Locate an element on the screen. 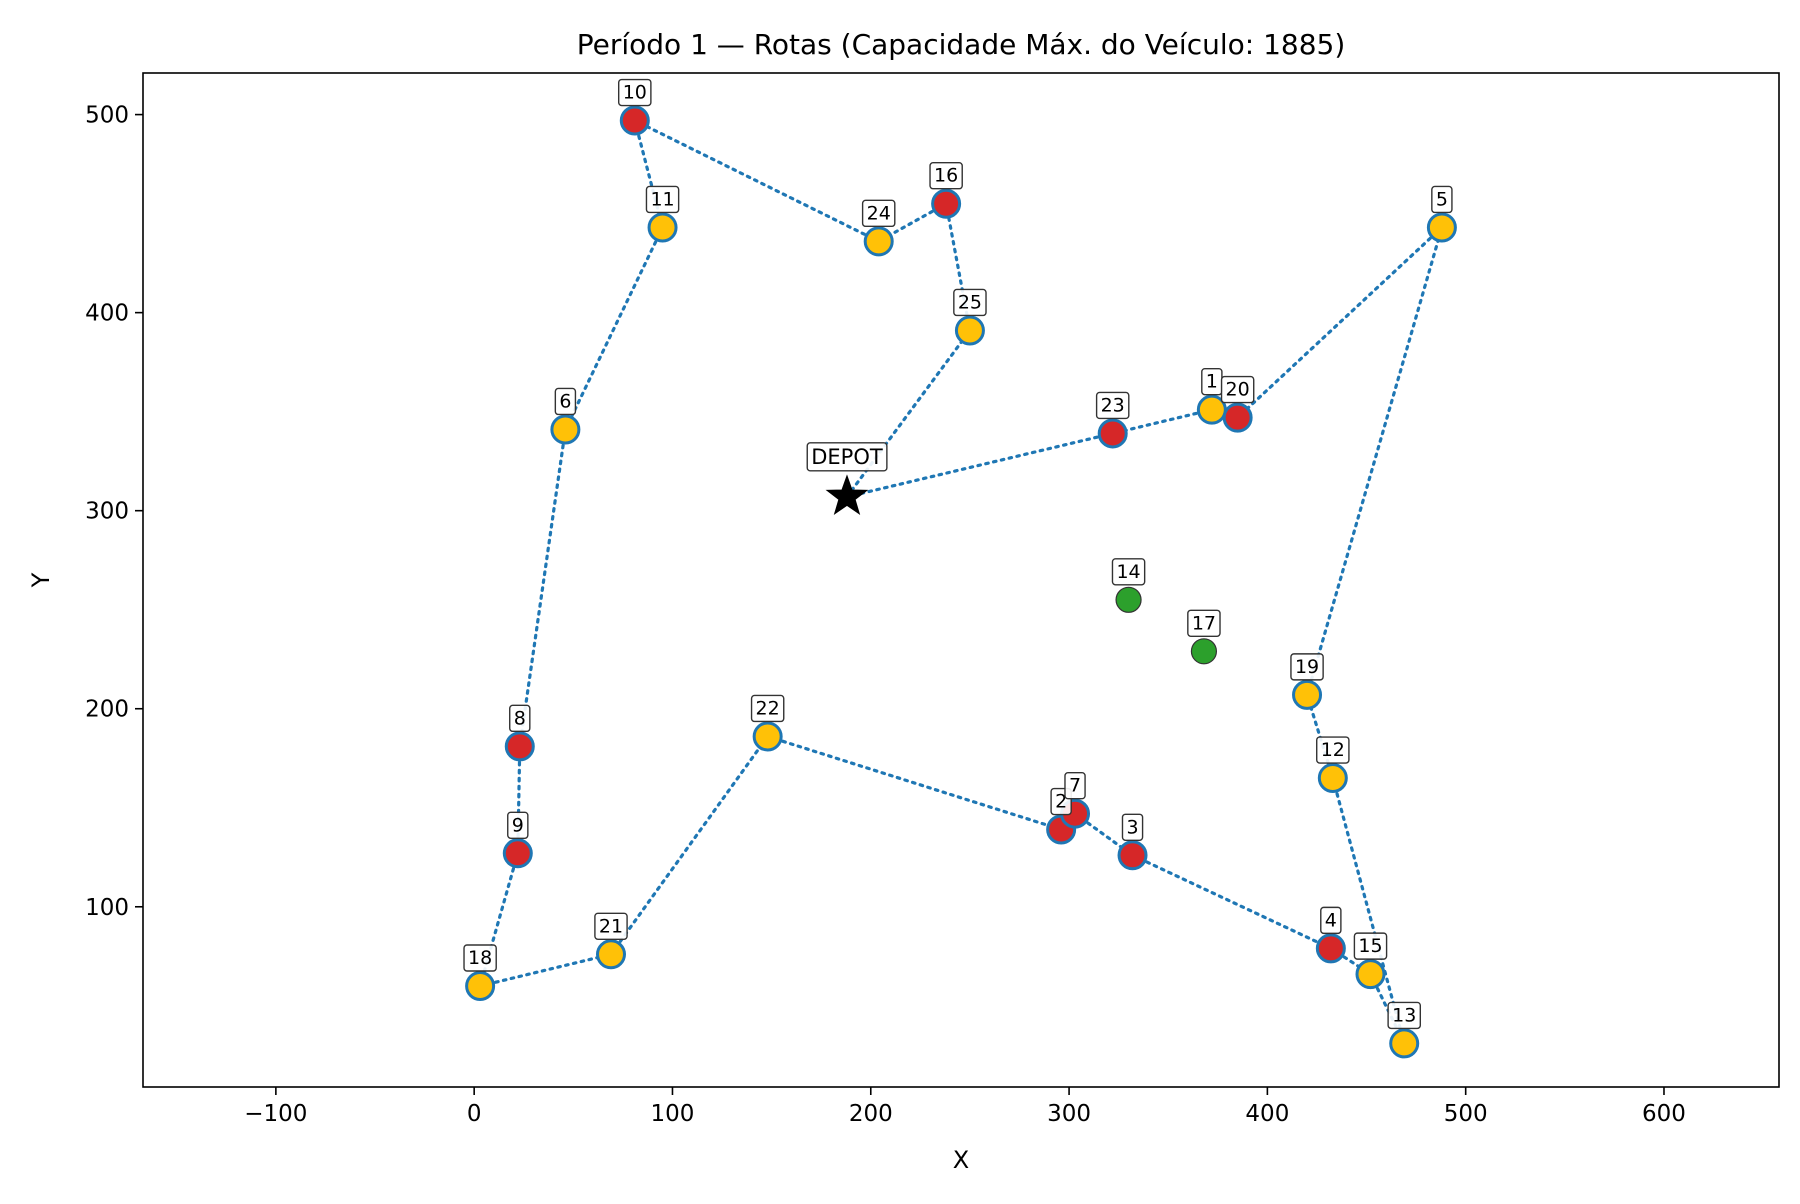  node-label: 20 is located at coordinates (1237, 389).